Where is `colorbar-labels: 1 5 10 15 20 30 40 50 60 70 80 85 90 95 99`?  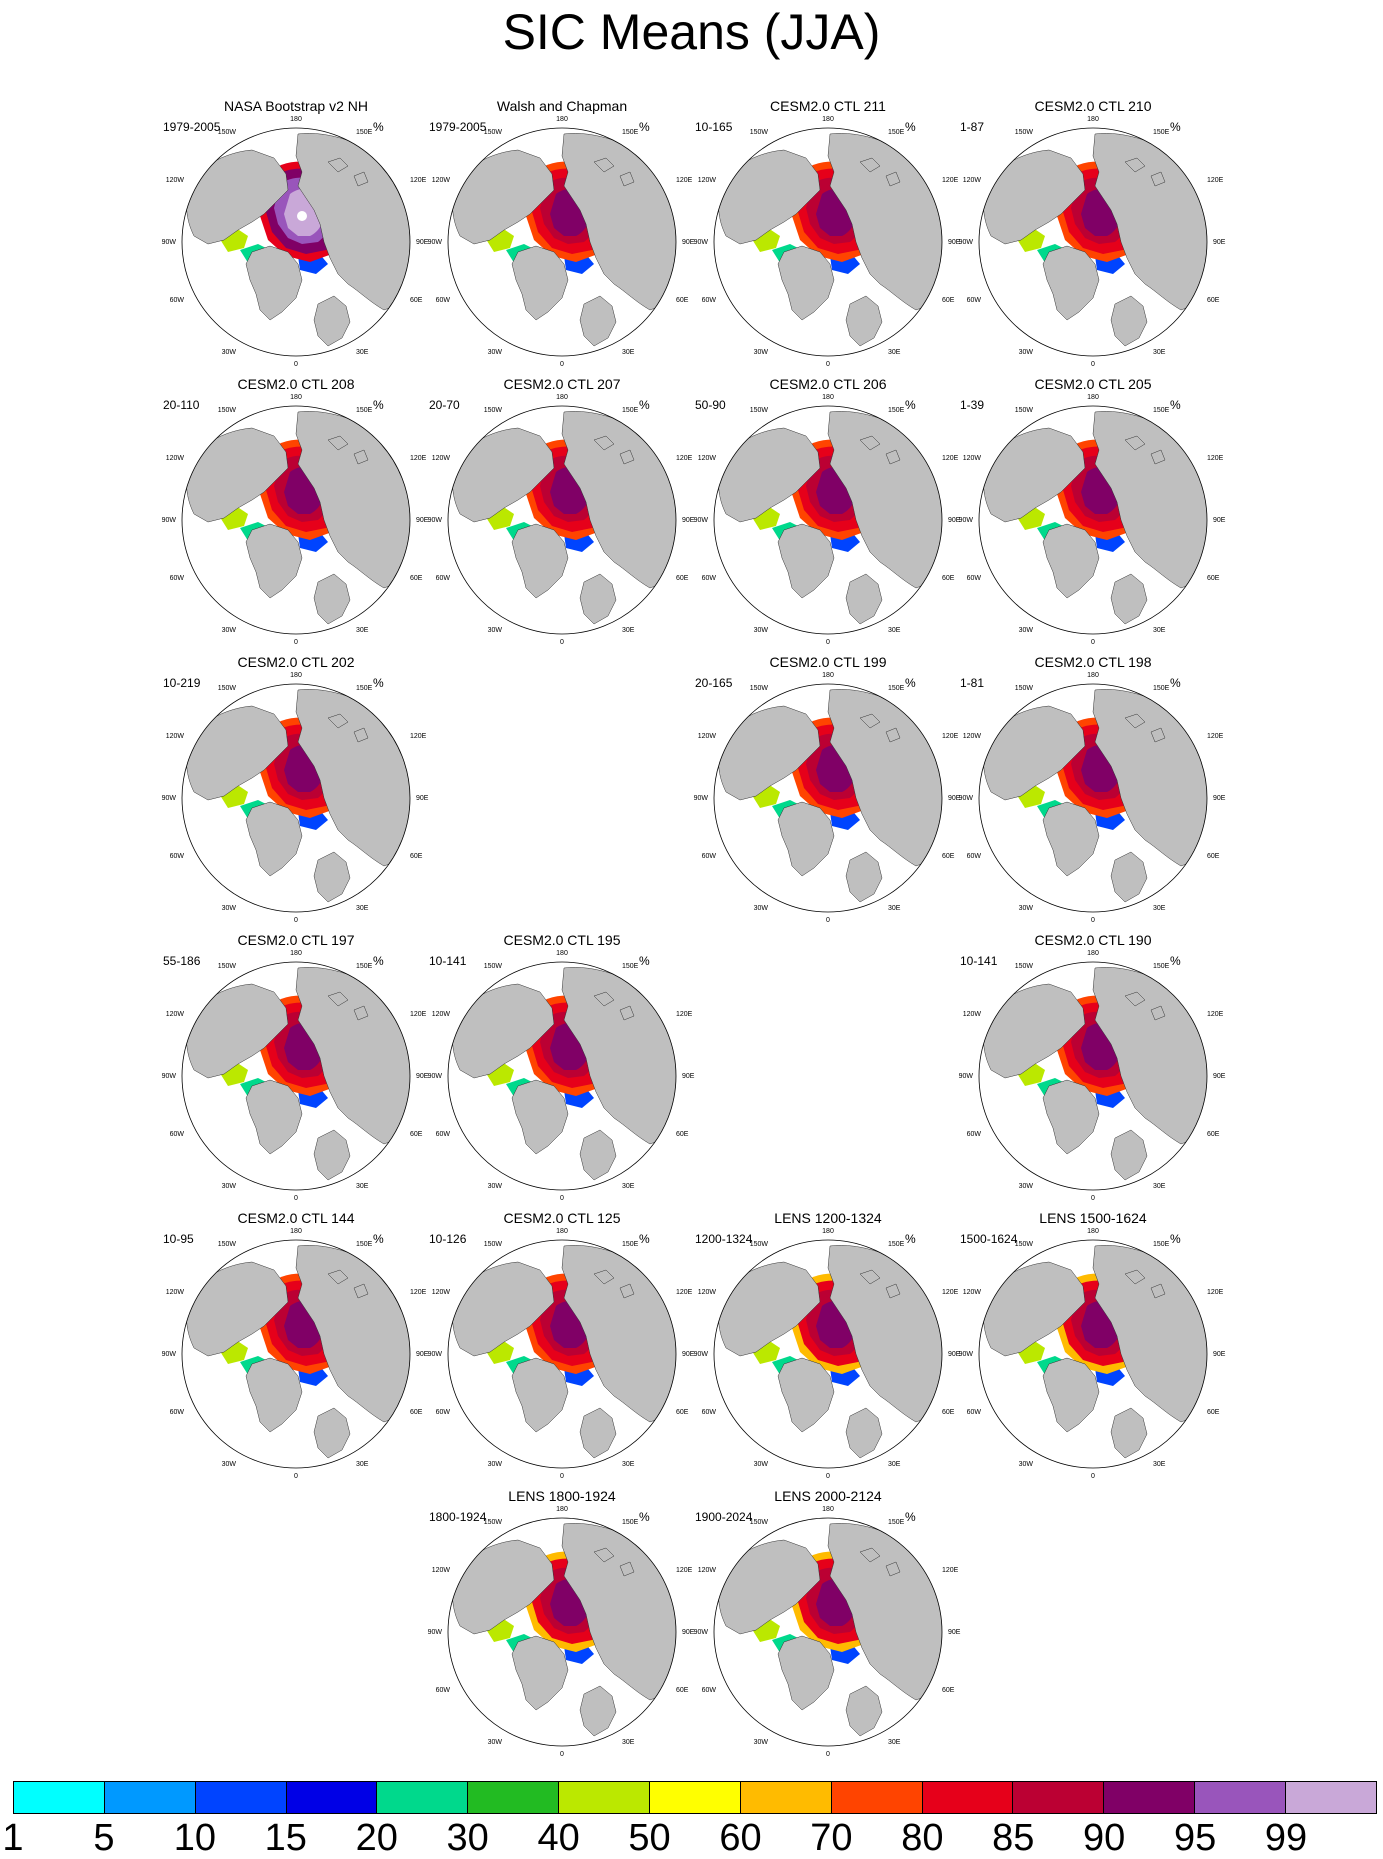 colorbar-labels: 1 5 10 15 20 30 40 50 60 70 80 85 90 95 99 is located at coordinates (691, 1838).